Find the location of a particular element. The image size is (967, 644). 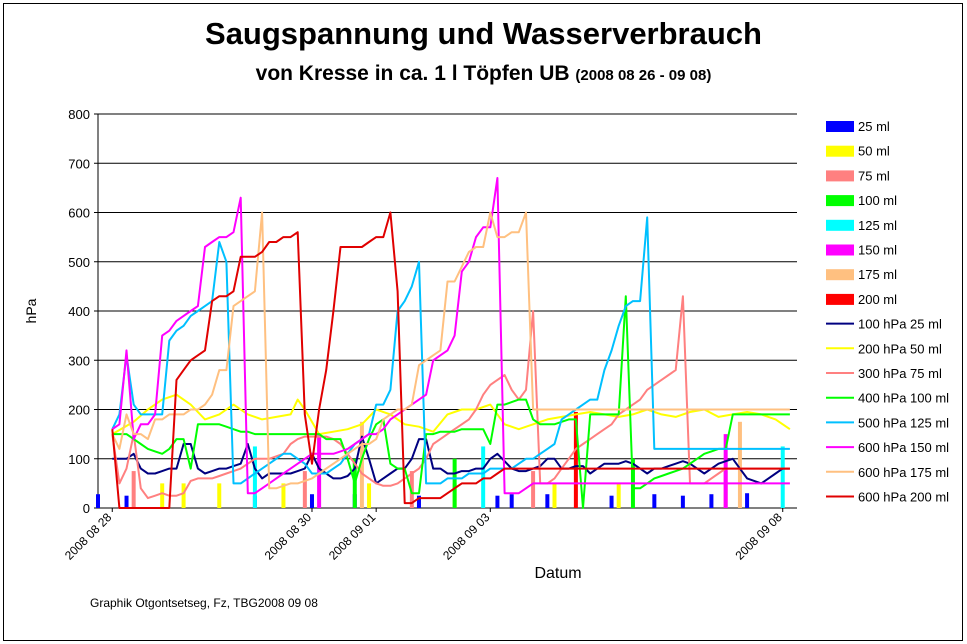

legend-label: 100 ml is located at coordinates (877, 200).